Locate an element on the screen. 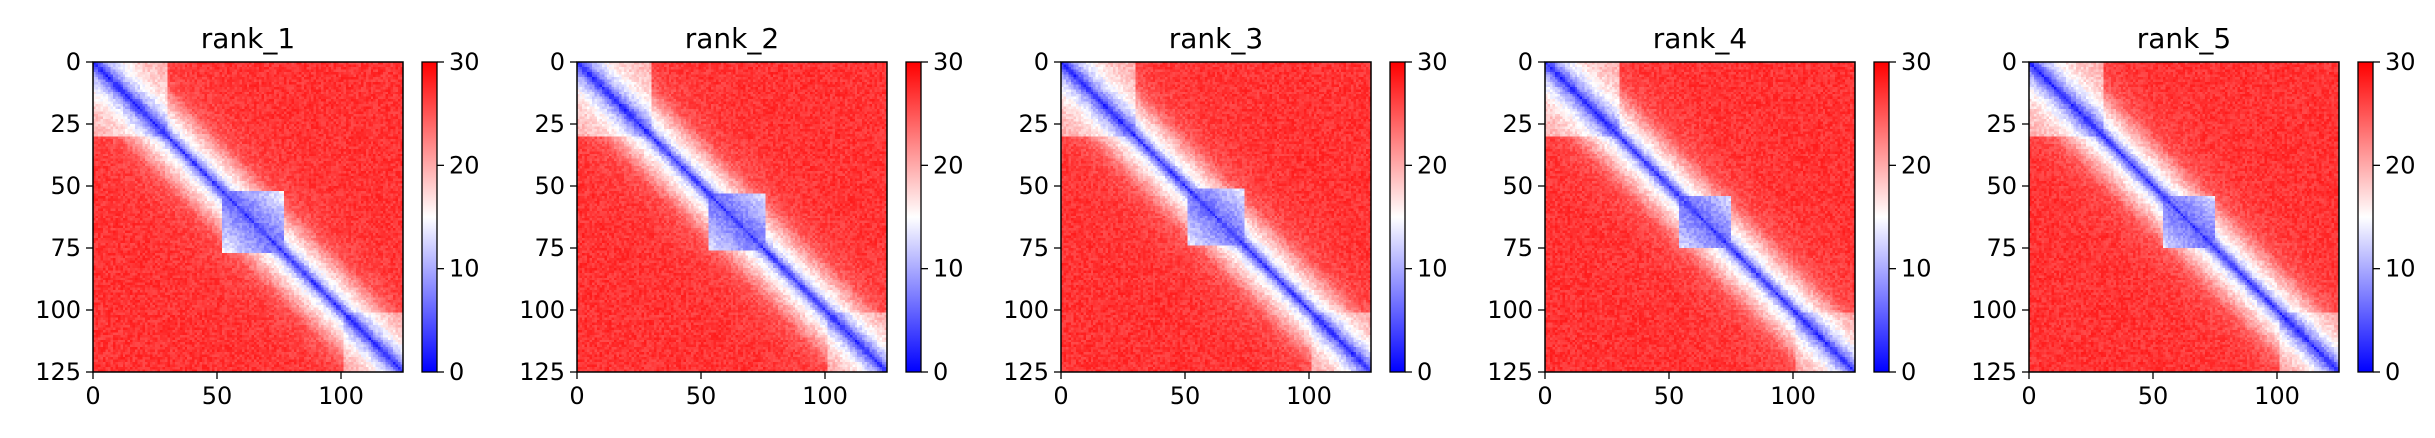 This screenshot has width=2435, height=438. subplot-title: rank_3 is located at coordinates (1216, 38).